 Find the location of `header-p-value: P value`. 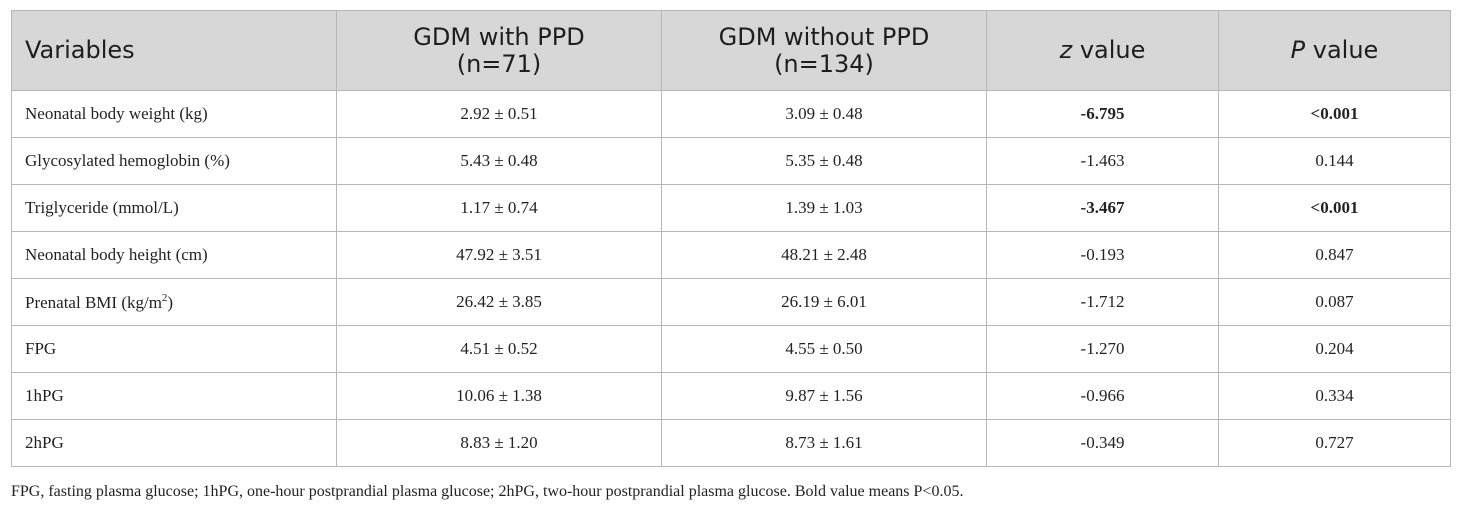

header-p-value: P value is located at coordinates (1334, 50).